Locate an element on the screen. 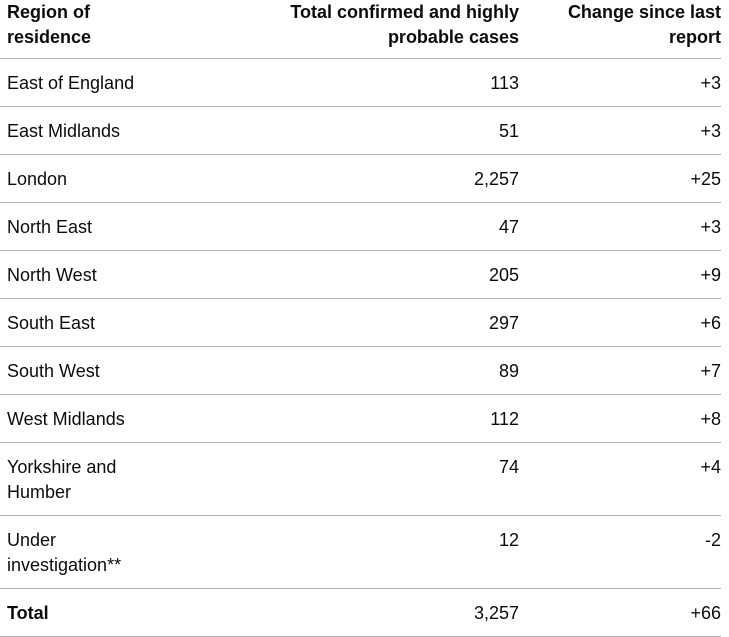  table-total-row: Total 3,257 +66 is located at coordinates (360, 612).